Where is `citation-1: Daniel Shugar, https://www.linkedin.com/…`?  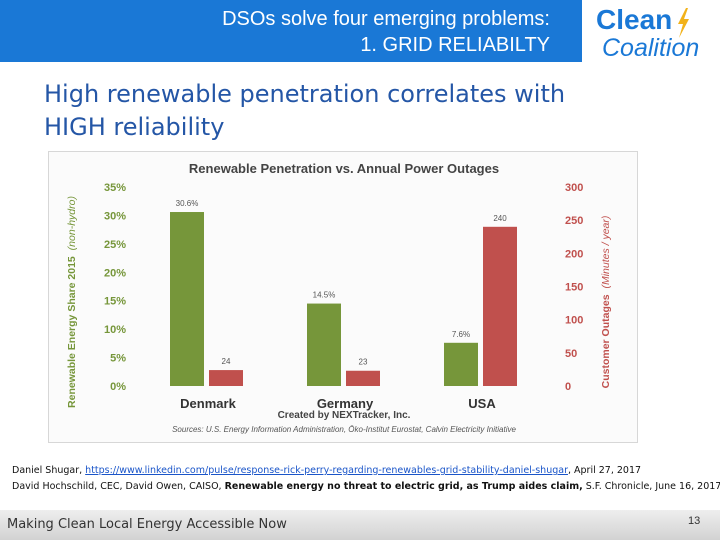 citation-1: Daniel Shugar, https://www.linkedin.com/… is located at coordinates (364, 471).